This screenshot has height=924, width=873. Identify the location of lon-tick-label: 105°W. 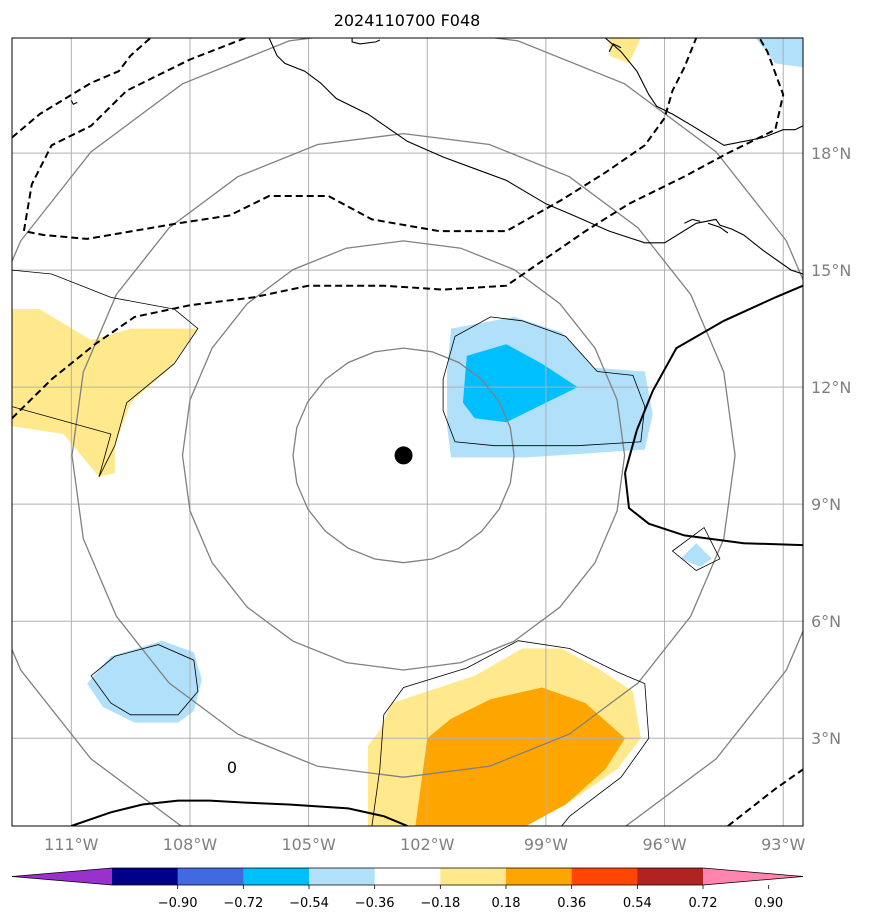
(308, 844).